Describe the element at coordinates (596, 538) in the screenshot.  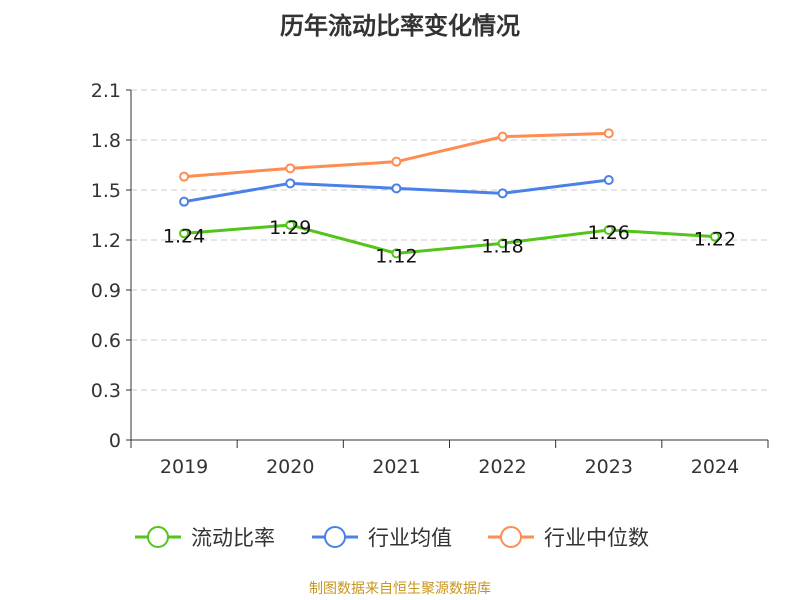
I see `legend-label: 行业中位数` at that location.